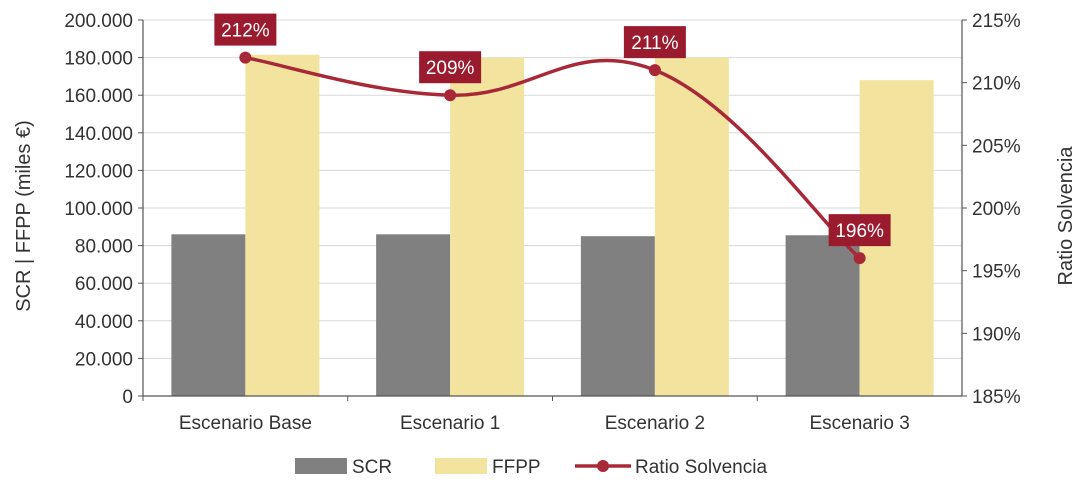  What do you see at coordinates (245, 423) in the screenshot?
I see `x-tick-label: Escenario Base` at bounding box center [245, 423].